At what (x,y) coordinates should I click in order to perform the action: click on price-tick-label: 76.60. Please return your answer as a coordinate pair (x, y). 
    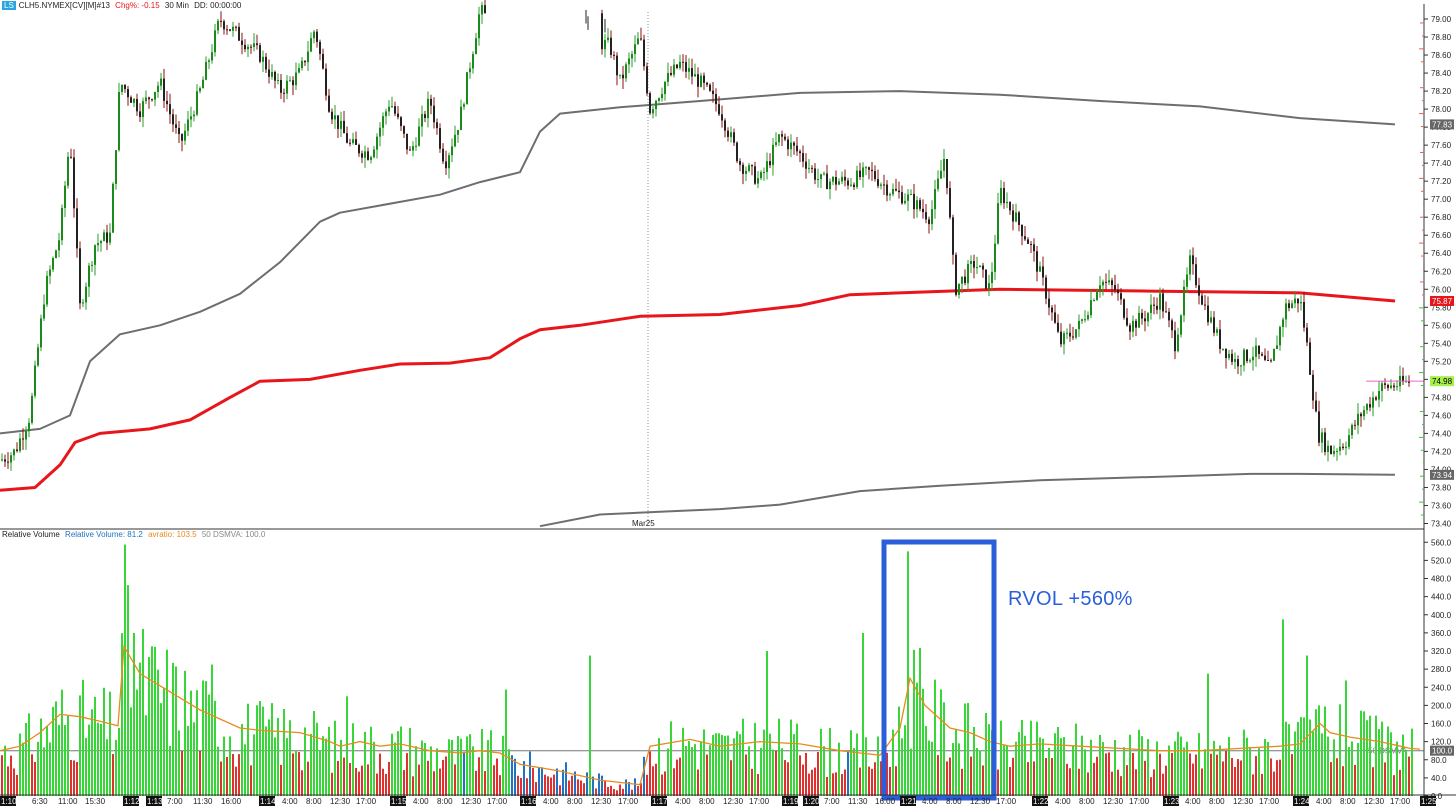
    Looking at the image, I should click on (1441, 235).